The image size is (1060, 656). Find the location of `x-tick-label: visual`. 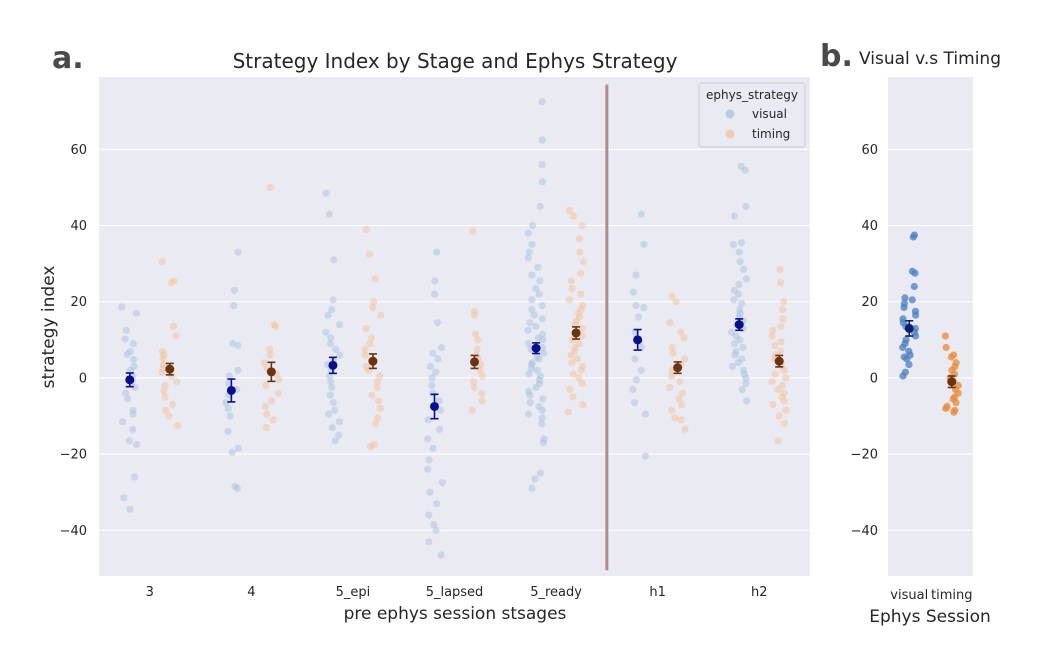

x-tick-label: visual is located at coordinates (909, 595).